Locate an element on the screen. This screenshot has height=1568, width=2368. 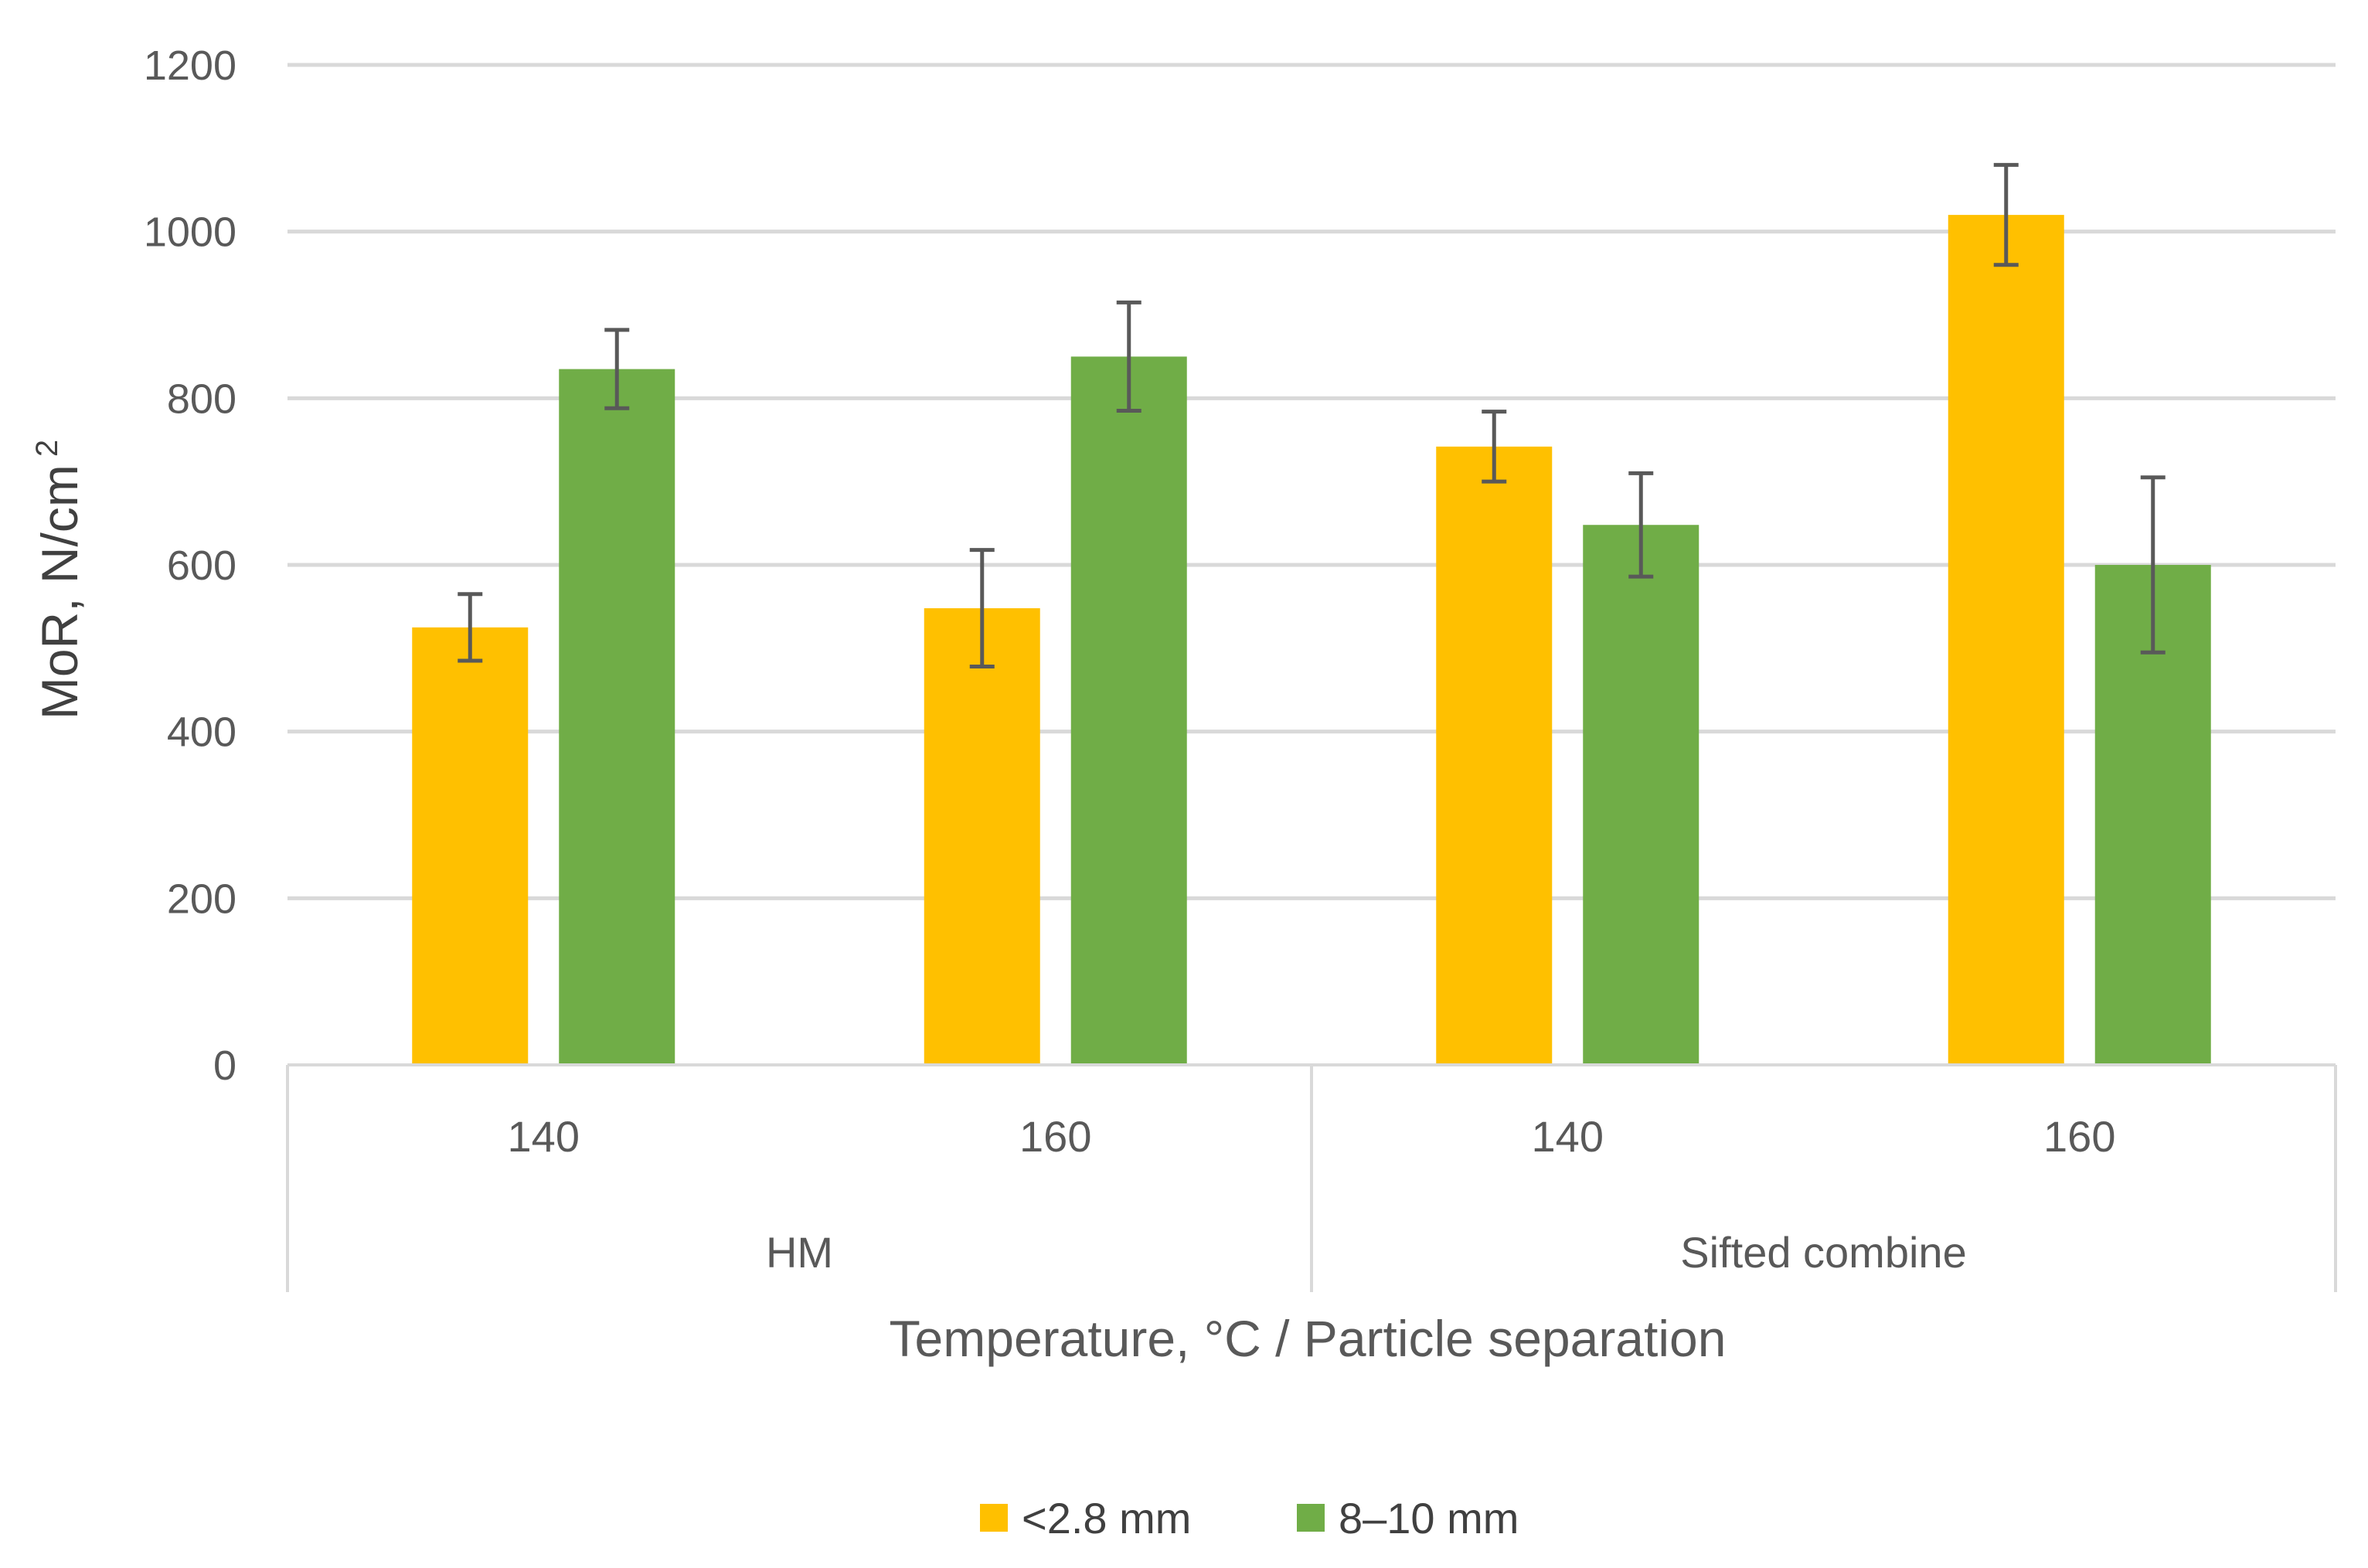
legend: <2.8 mm 8–10 mm is located at coordinates (1249, 1518).